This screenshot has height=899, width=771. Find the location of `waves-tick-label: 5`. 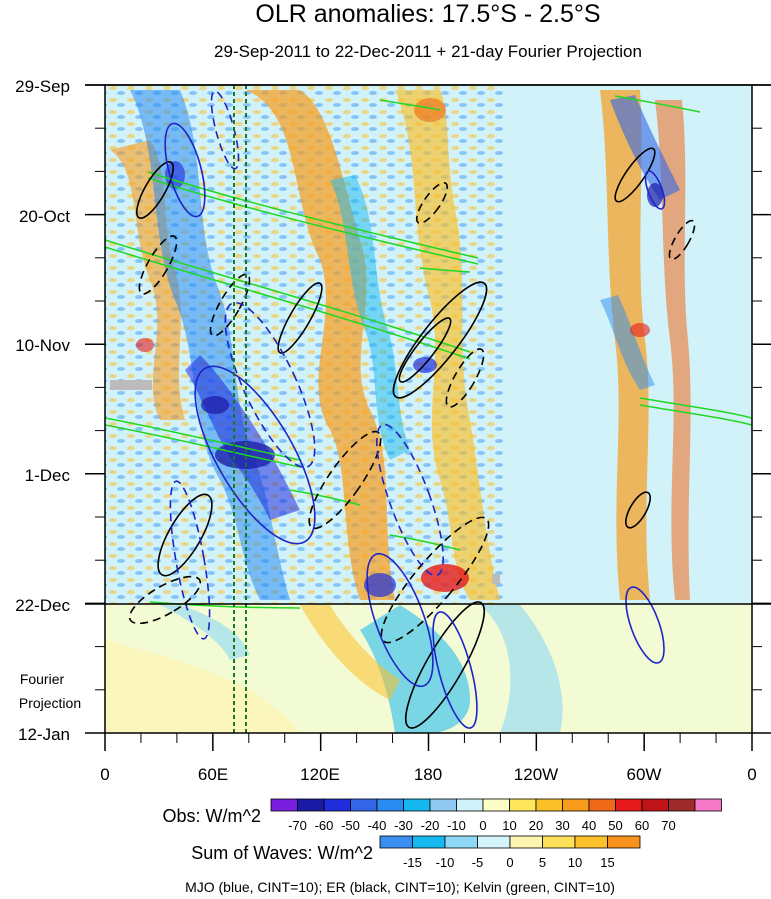

waves-tick-label: 5 is located at coordinates (542, 862).